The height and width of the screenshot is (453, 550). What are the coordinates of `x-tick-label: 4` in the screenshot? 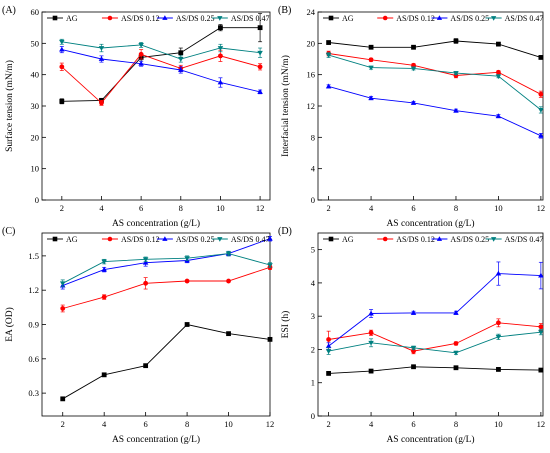 It's located at (101, 208).